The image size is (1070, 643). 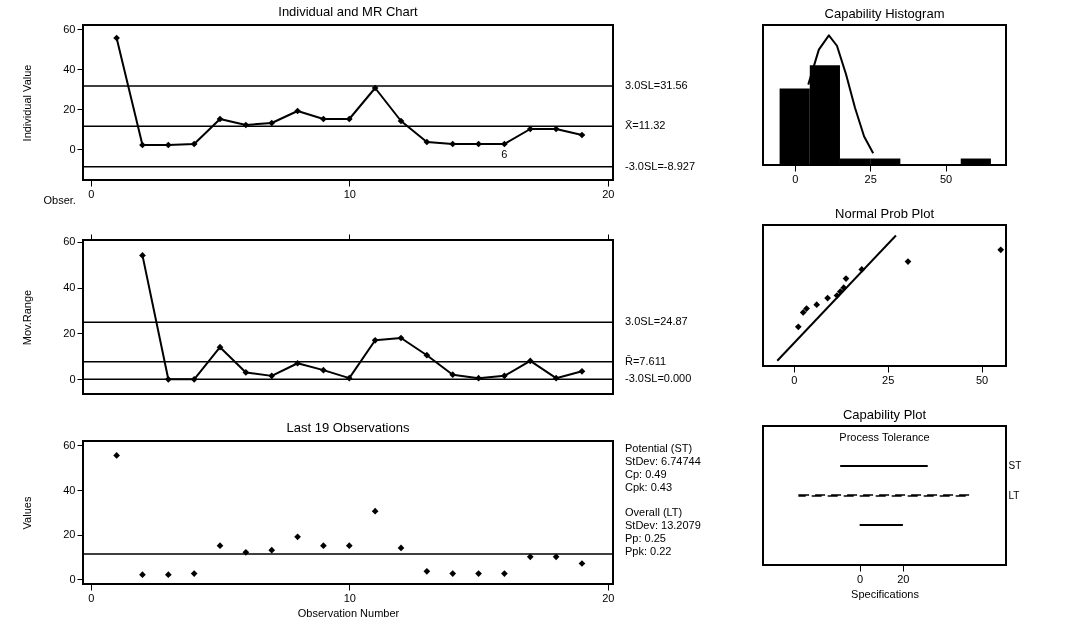 I want to click on ref-line-label: -3.0SL=-8.927, so click(x=660, y=165).